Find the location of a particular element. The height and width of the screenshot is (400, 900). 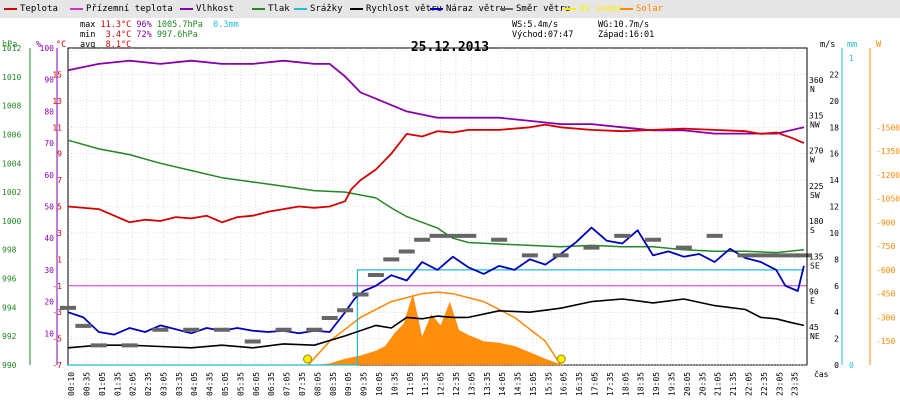

axis-tick-degc: 3 is located at coordinates (59, 233).